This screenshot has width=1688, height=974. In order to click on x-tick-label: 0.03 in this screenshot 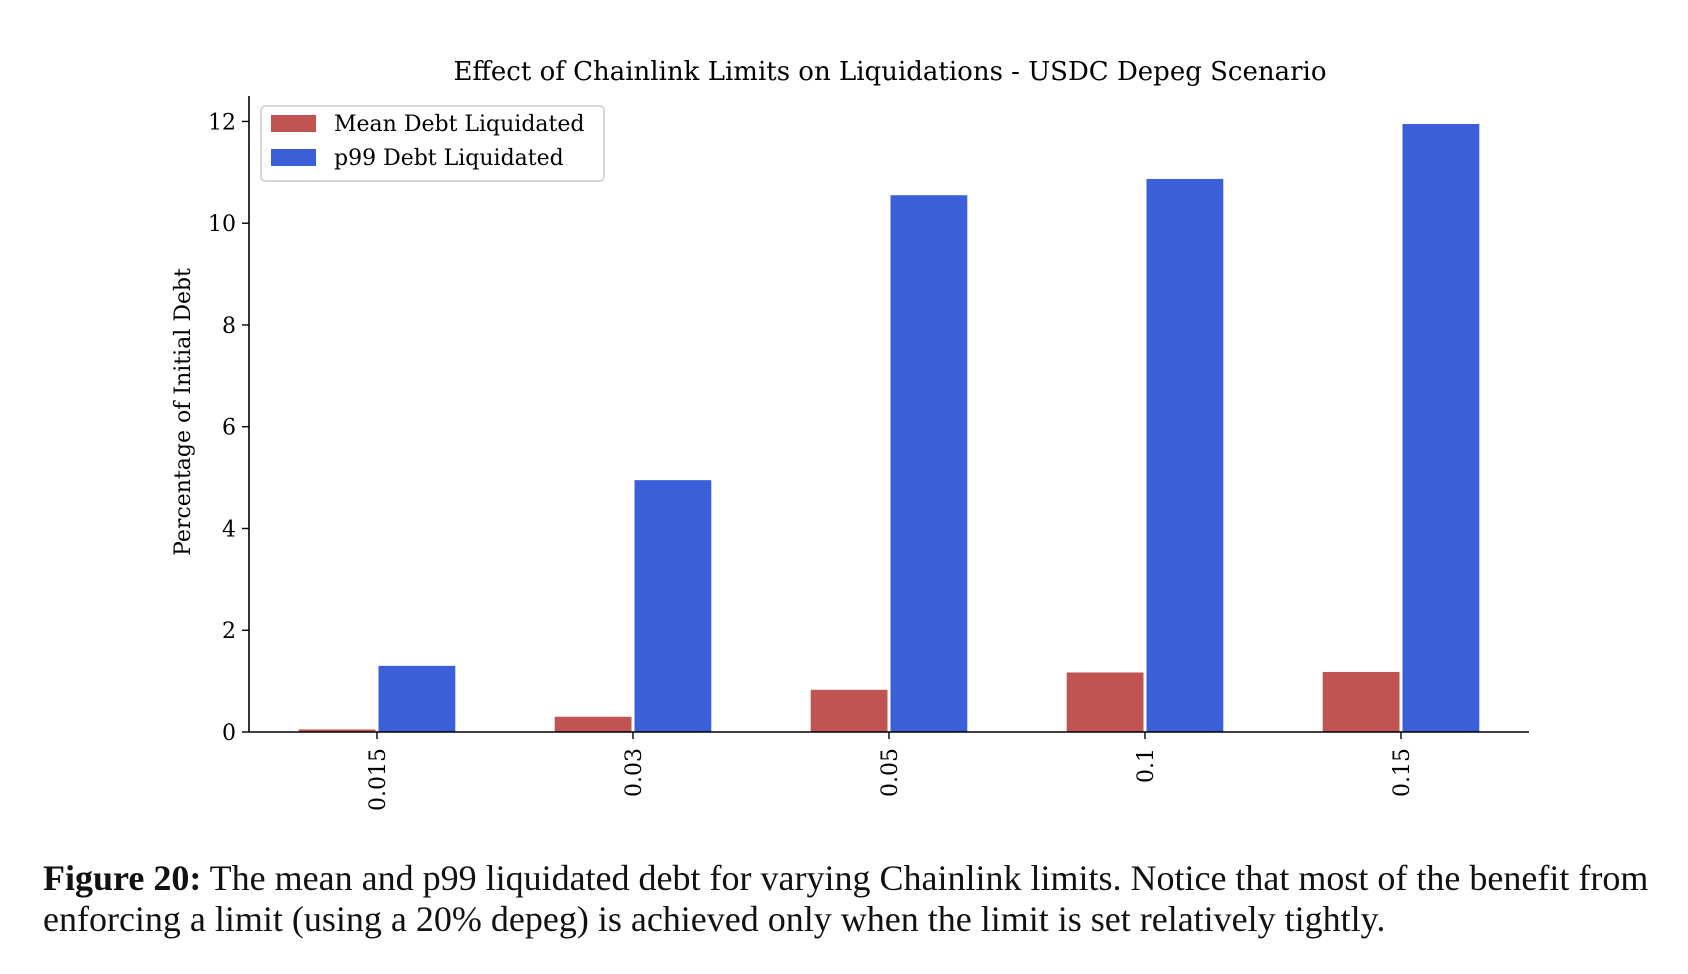, I will do `click(634, 772)`.